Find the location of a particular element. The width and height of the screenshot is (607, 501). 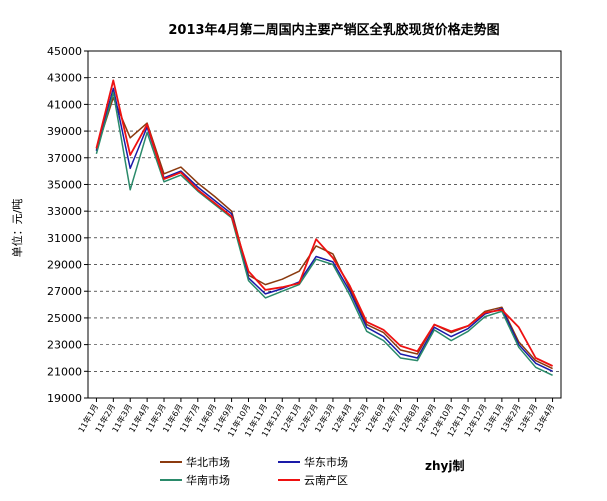

y-tick-label: 37000 is located at coordinates (64, 158).